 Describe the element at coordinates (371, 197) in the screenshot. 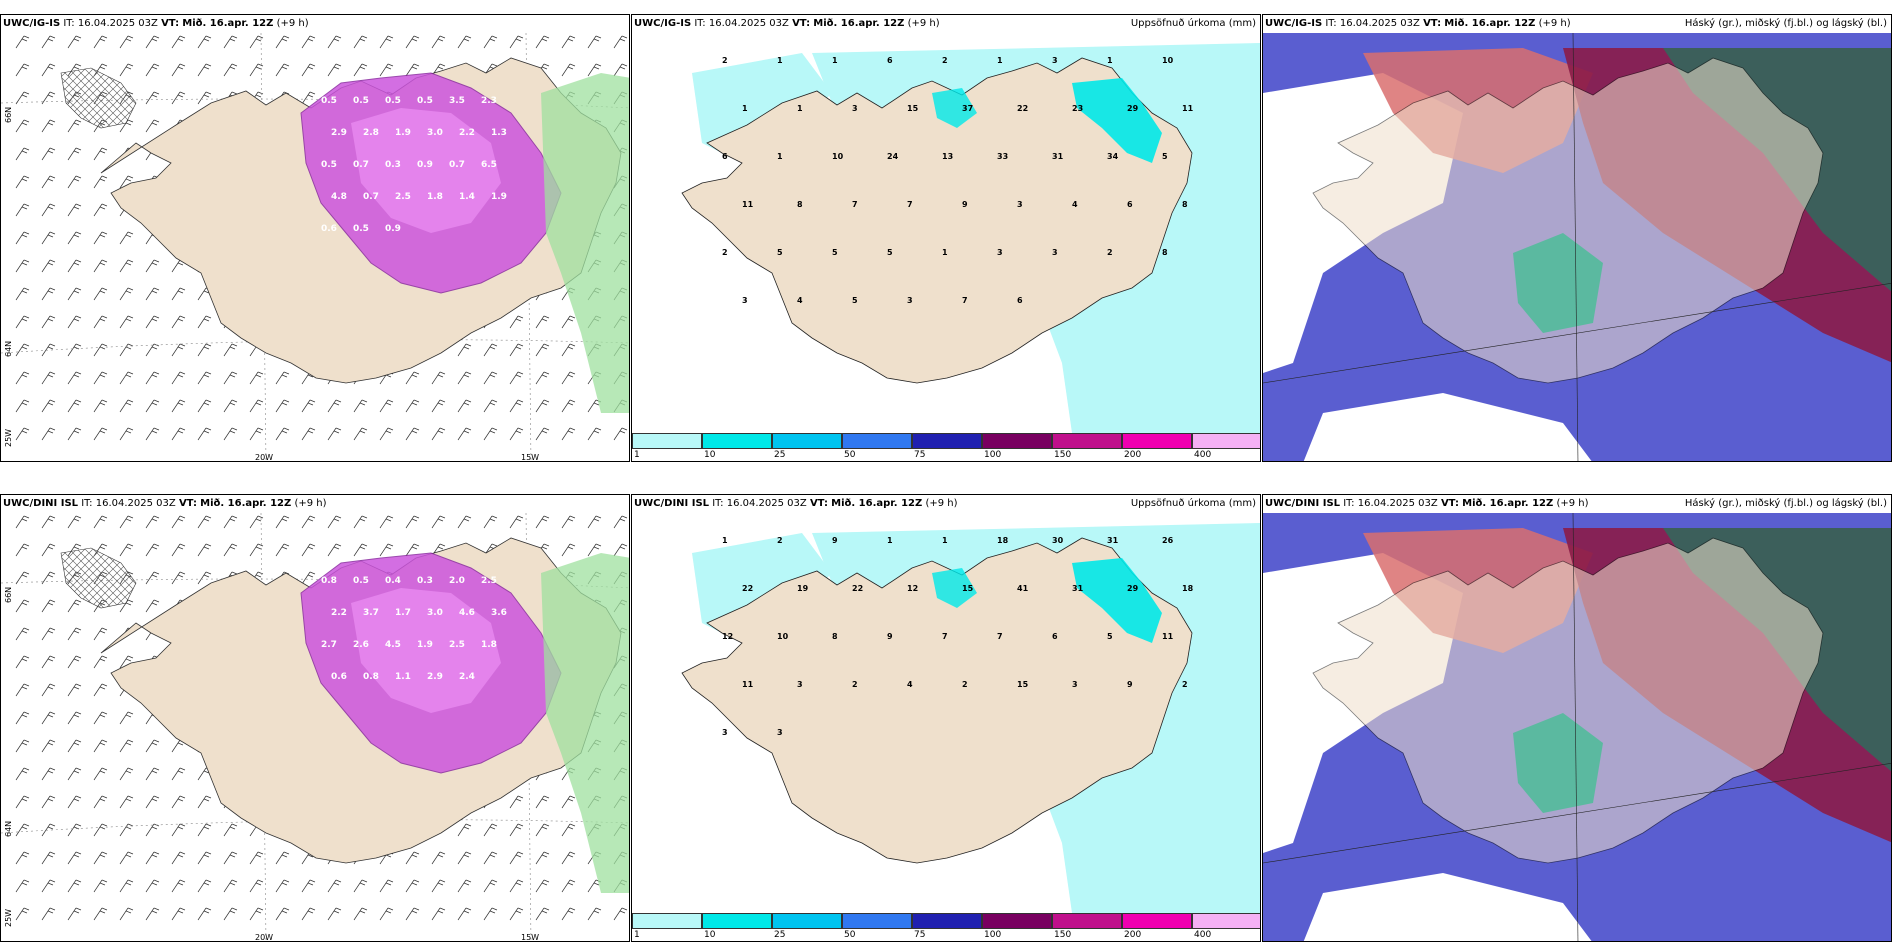

I see `snow-value: 0.7` at that location.